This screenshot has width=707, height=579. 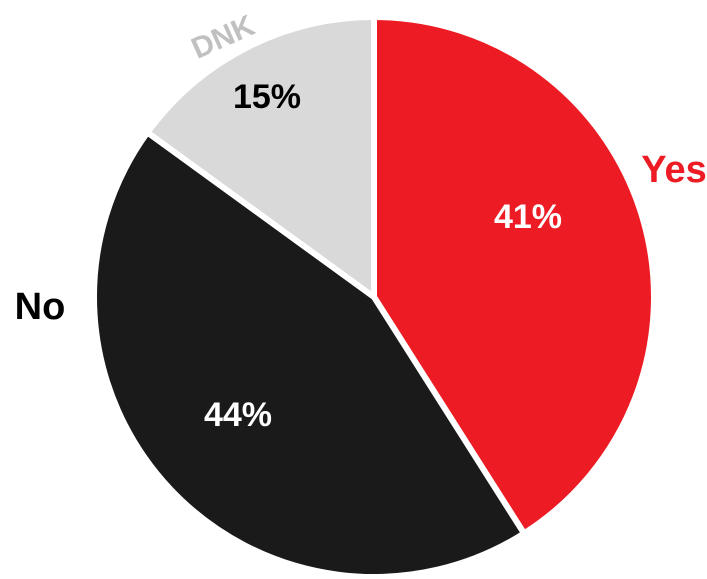 I want to click on category-label-yes: Yes, so click(x=674, y=170).